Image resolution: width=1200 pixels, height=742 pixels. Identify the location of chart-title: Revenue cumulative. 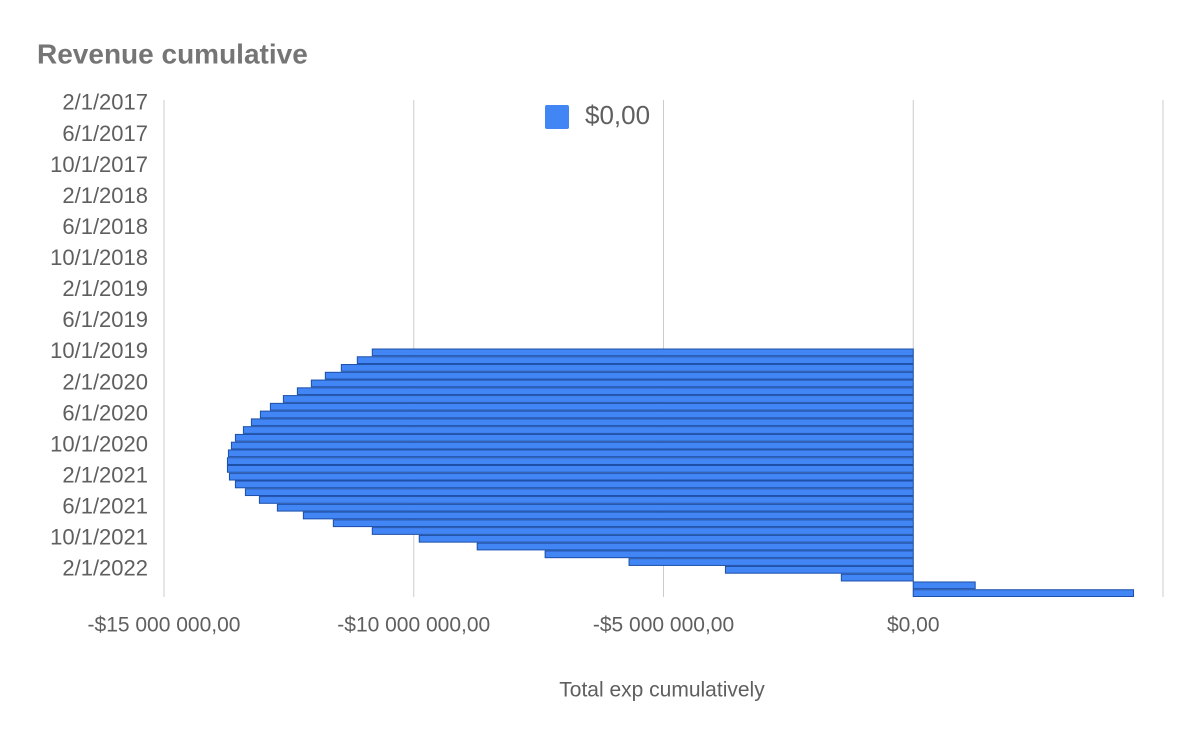
(172, 53).